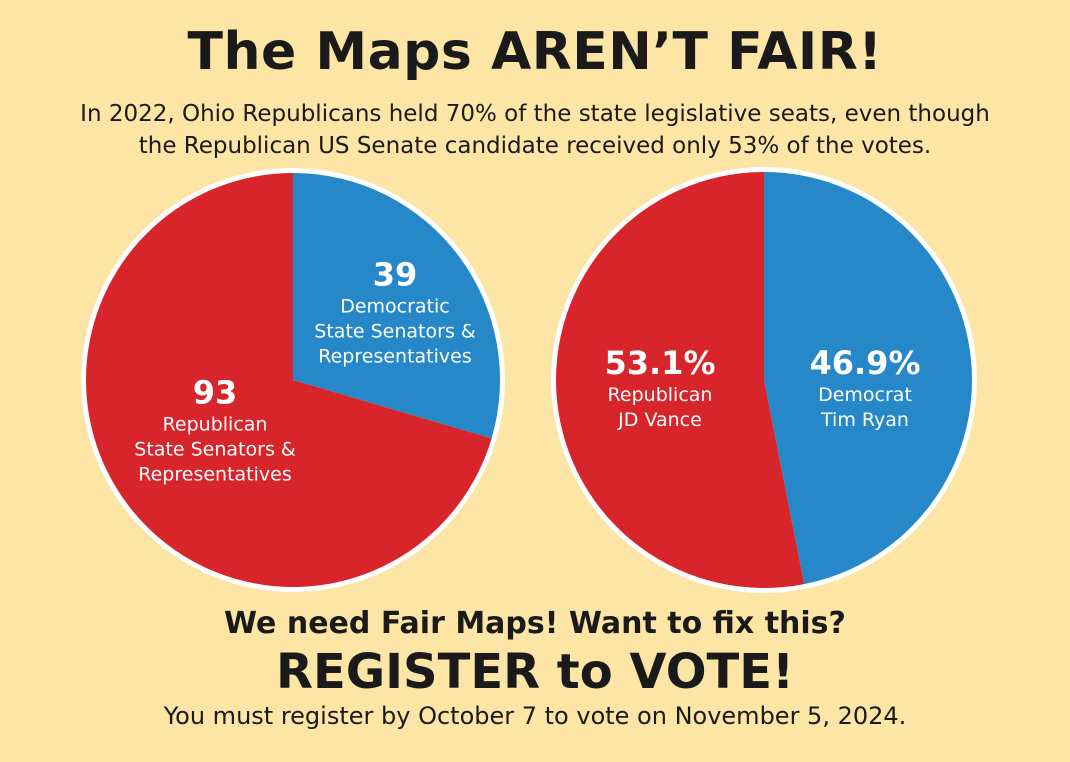 The image size is (1070, 762). Describe the element at coordinates (395, 274) in the screenshot. I see `value-label: 39` at that location.